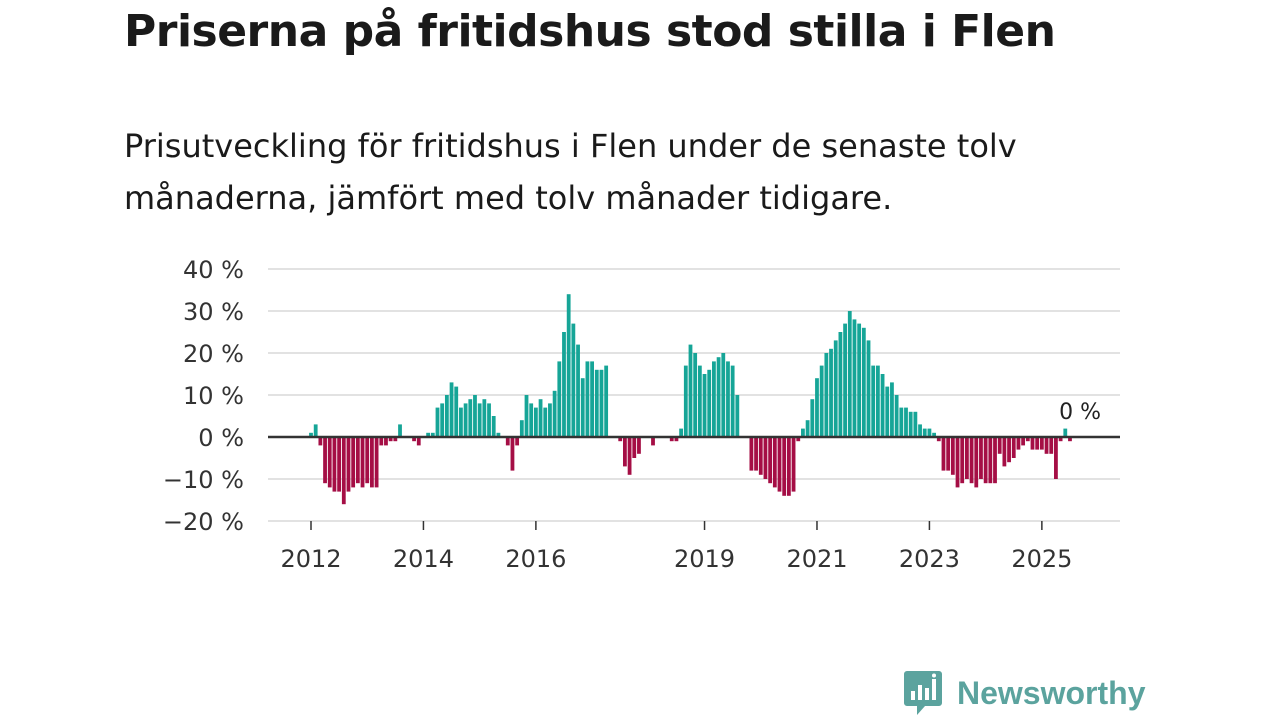  Describe the element at coordinates (929, 559) in the screenshot. I see `x-tick-label: 2023` at that location.